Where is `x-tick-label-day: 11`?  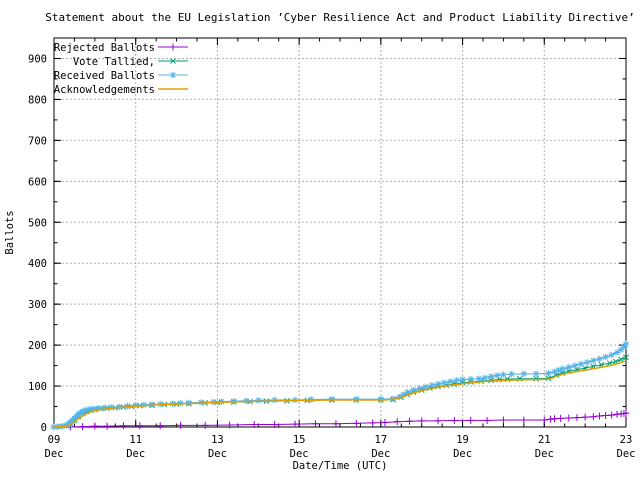
x-tick-label-day: 11 is located at coordinates (135, 440).